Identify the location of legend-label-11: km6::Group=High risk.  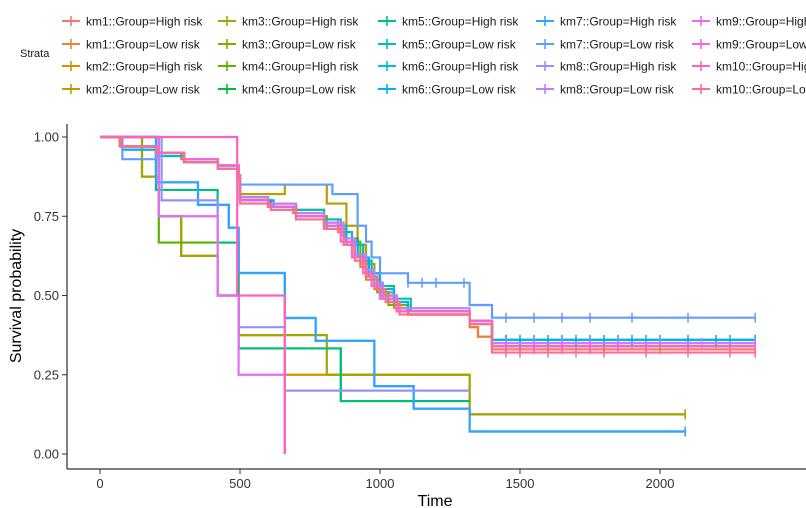
(460, 67).